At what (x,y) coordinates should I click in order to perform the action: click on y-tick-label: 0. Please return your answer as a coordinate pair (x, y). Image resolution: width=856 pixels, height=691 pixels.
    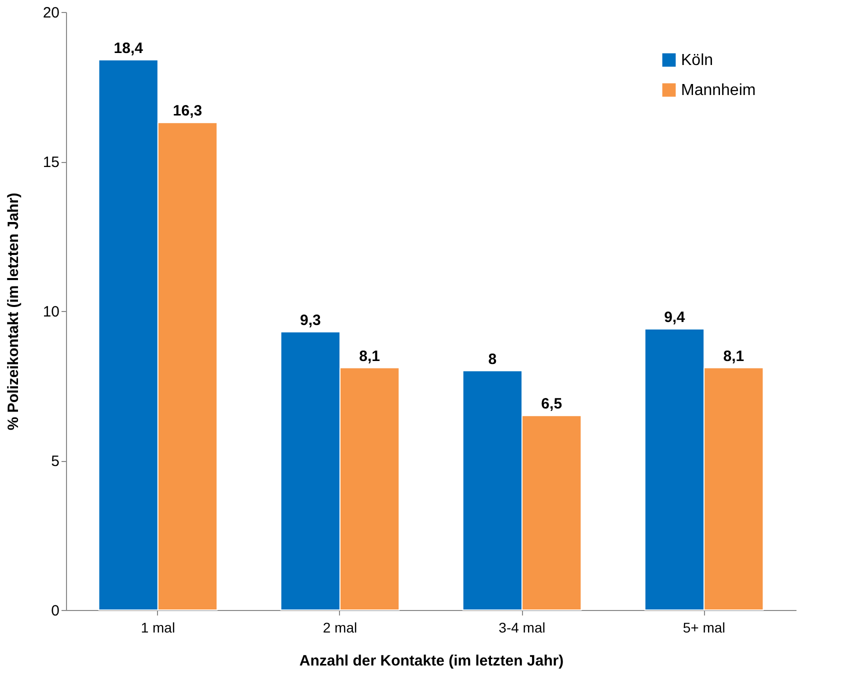
    Looking at the image, I should click on (55, 611).